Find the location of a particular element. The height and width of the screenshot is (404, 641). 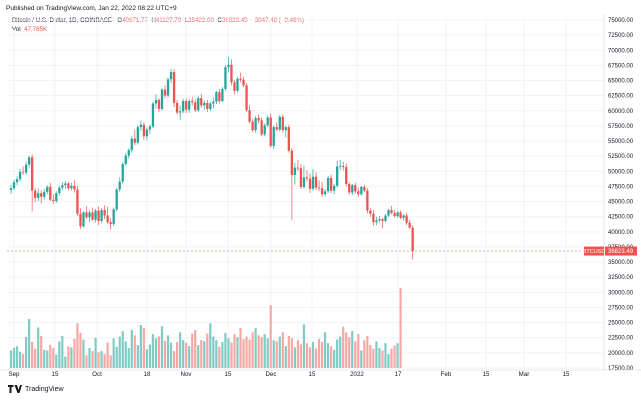

y-tick-label: 35000.00 is located at coordinates (621, 263).